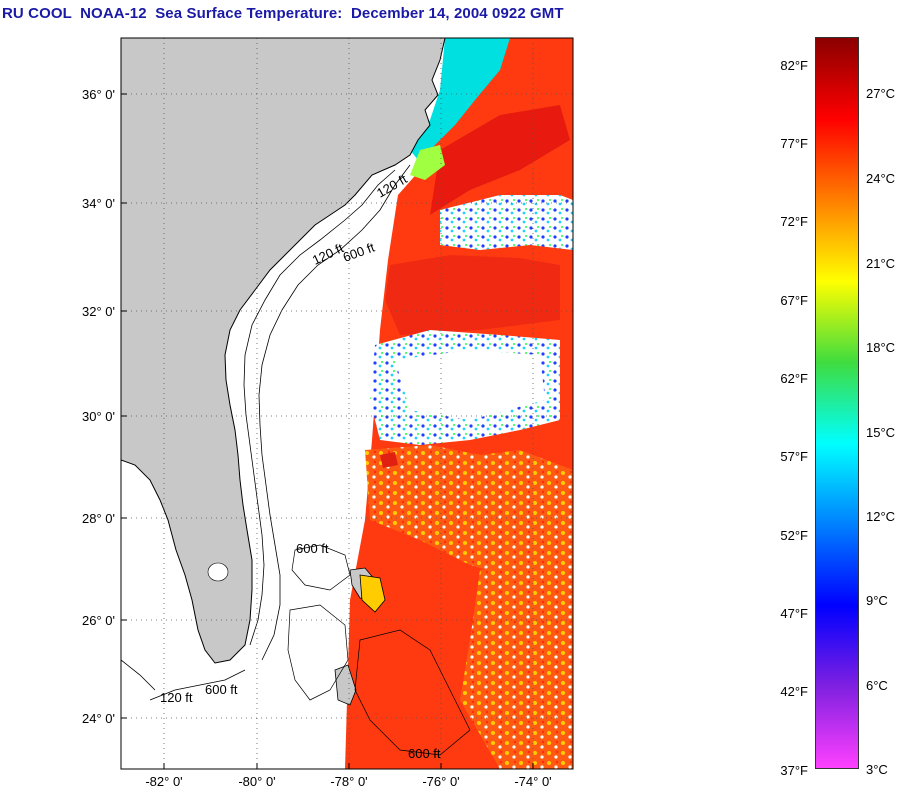 Image resolution: width=905 pixels, height=793 pixels. I want to click on scale-f-label: 42°F, so click(794, 691).